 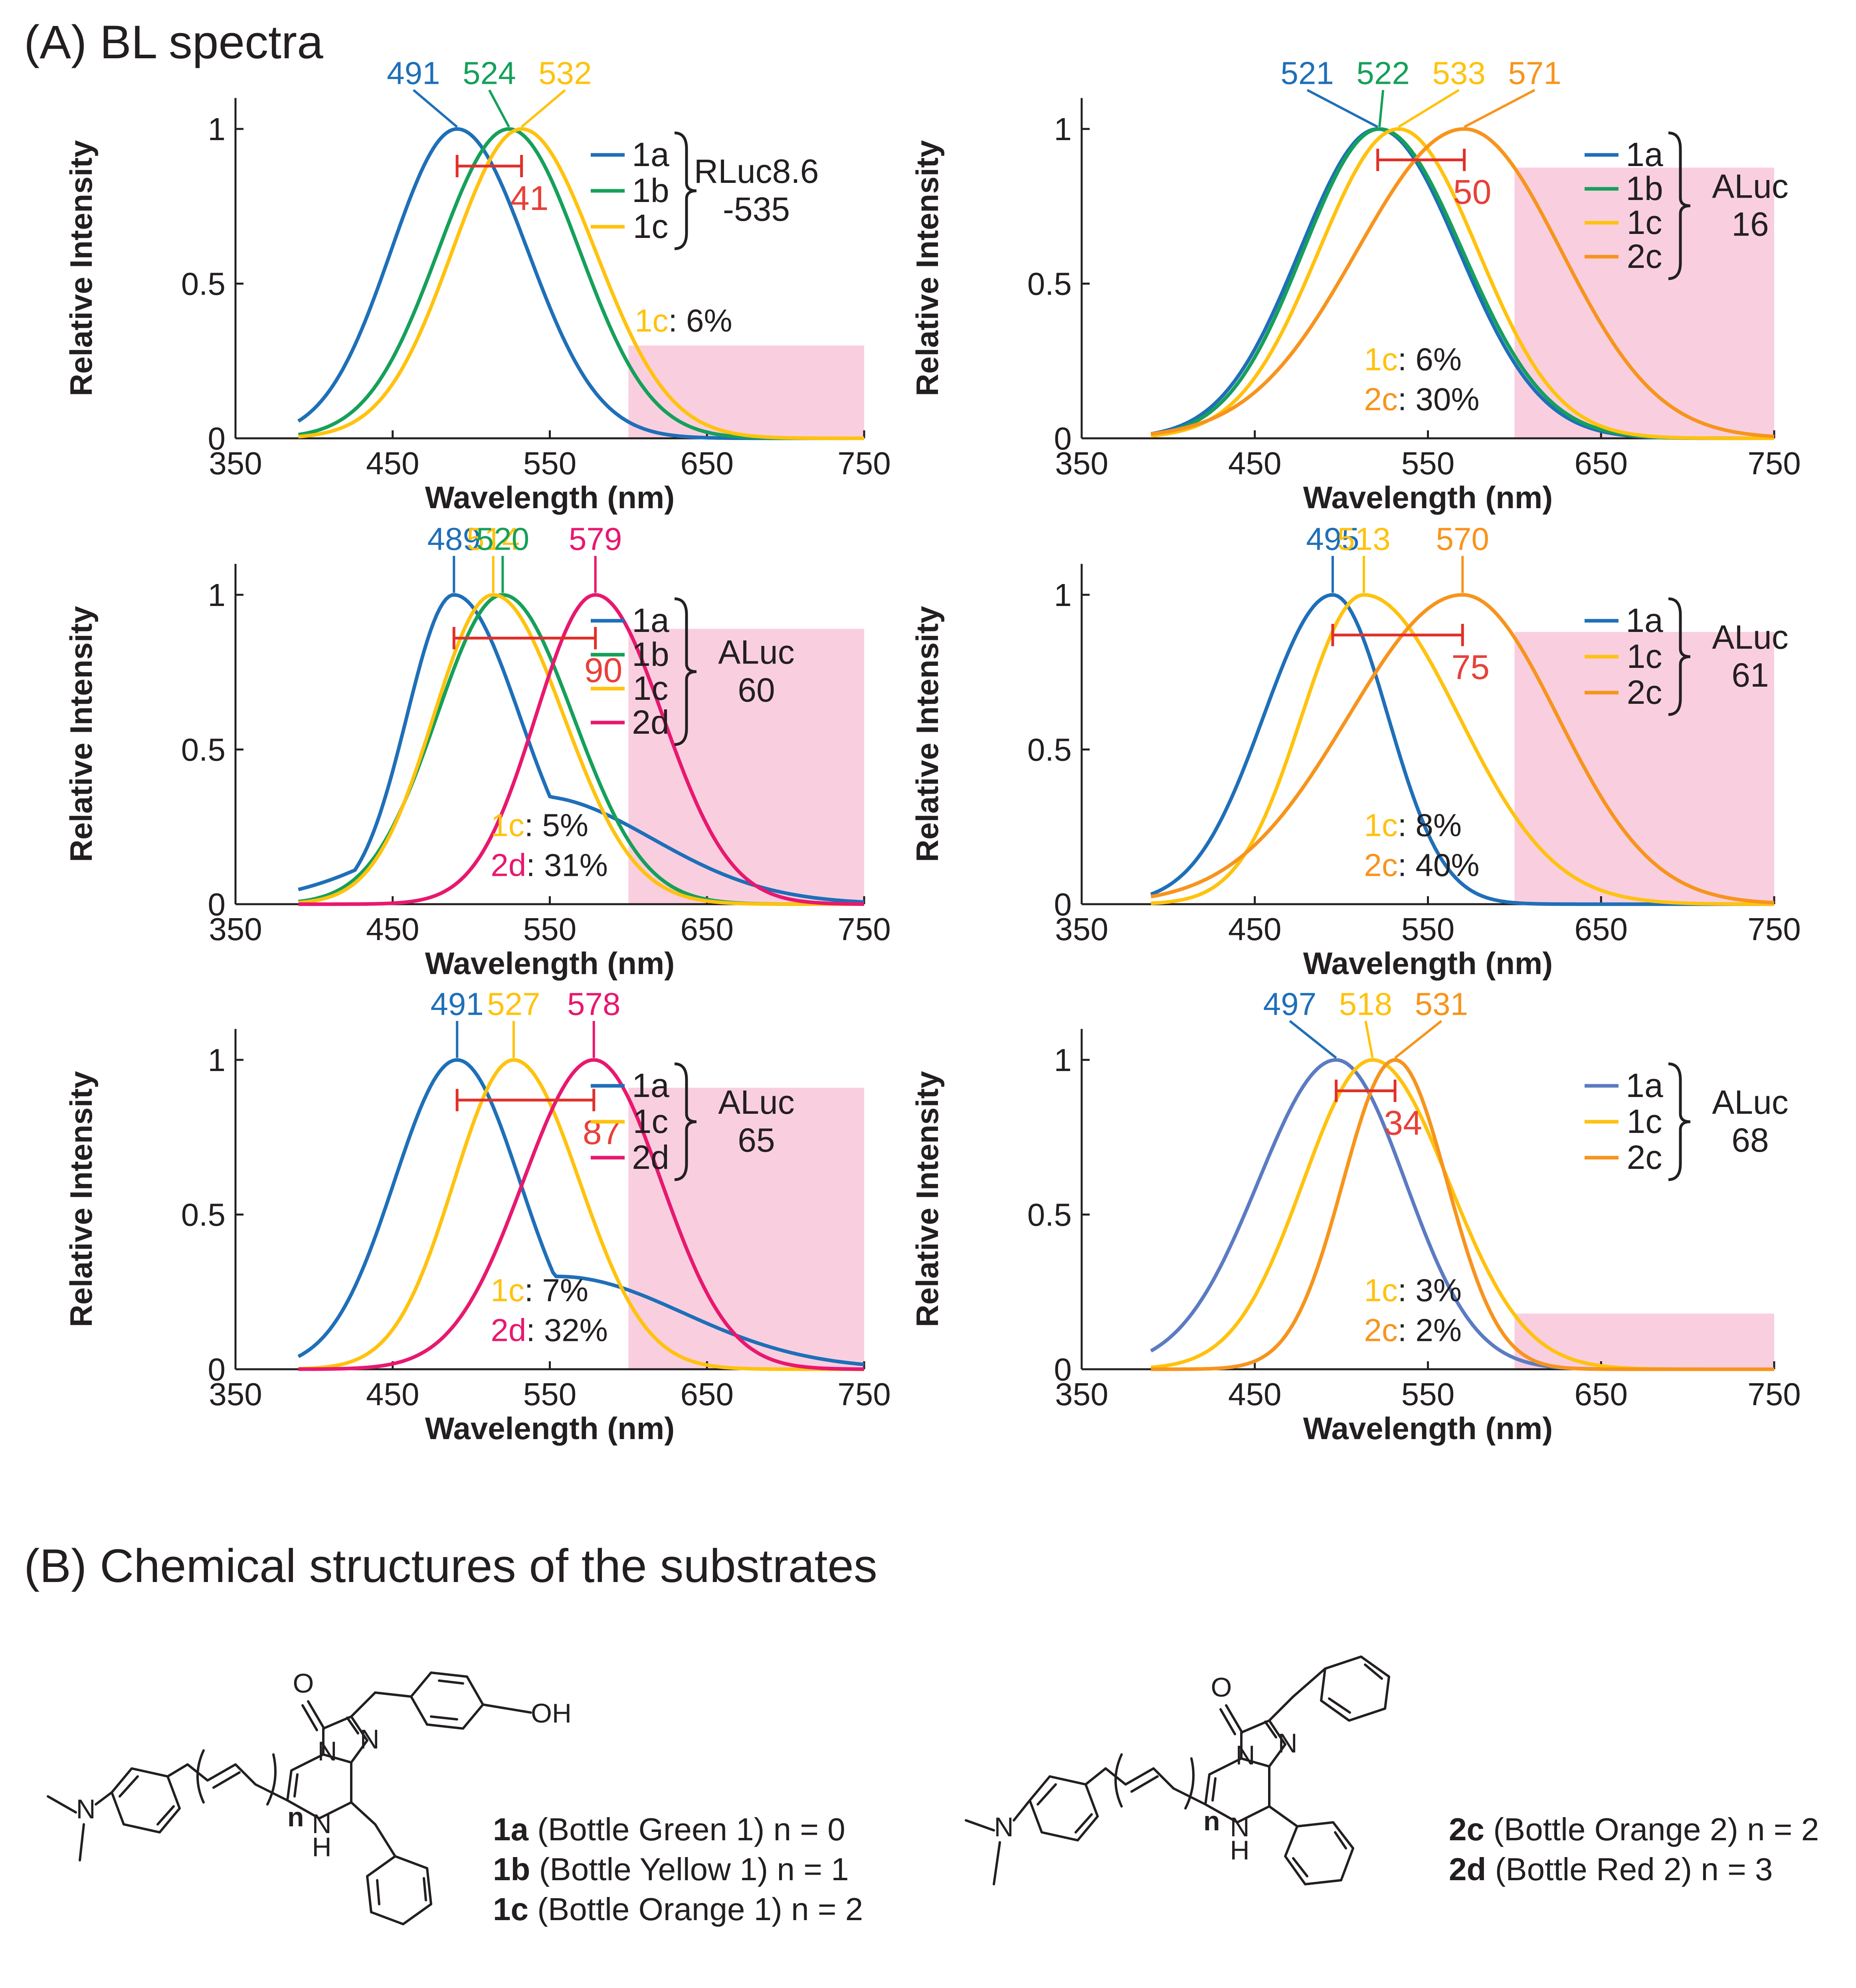 I want to click on peak-label: 570, so click(x=1462, y=539).